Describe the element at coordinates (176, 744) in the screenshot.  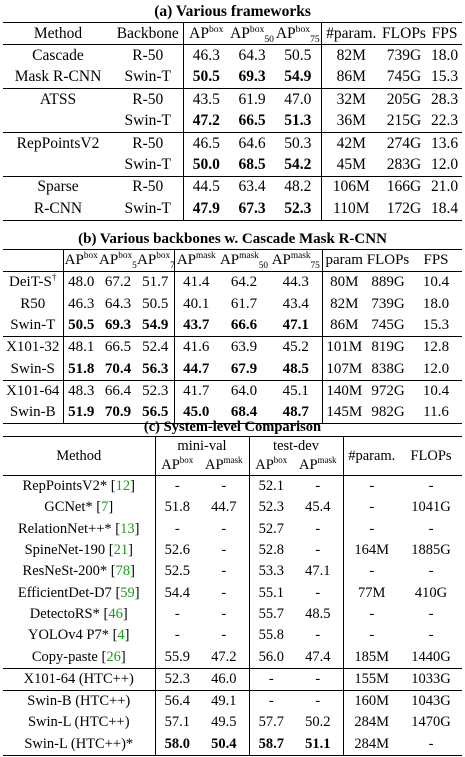
I see `value-cell: 58.0` at that location.